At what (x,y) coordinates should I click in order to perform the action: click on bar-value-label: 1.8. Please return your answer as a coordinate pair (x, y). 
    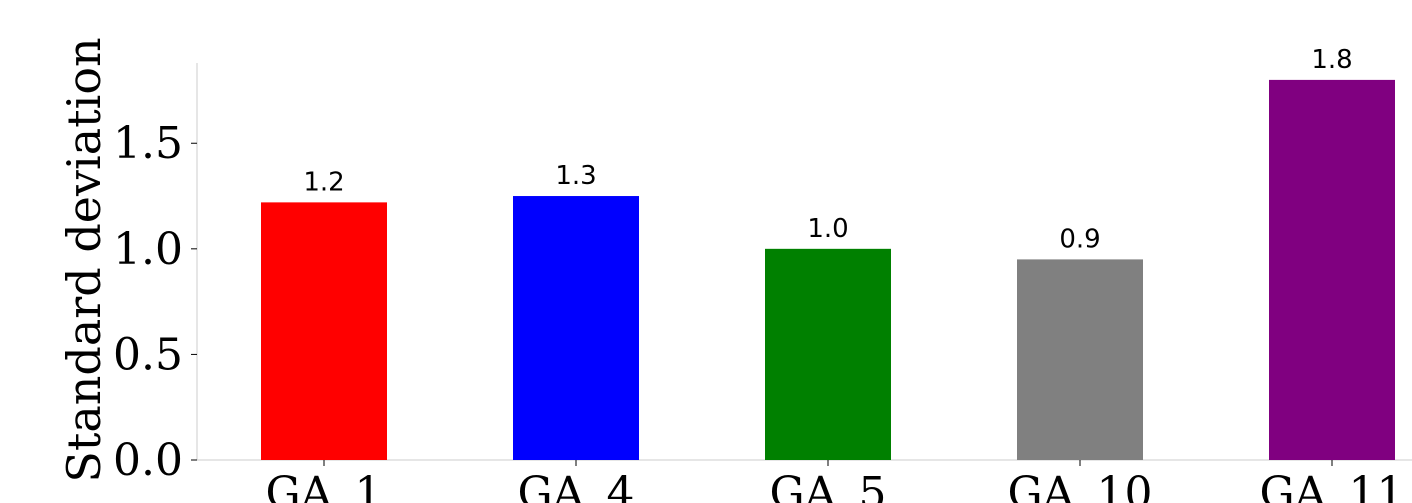
    Looking at the image, I should click on (1331, 60).